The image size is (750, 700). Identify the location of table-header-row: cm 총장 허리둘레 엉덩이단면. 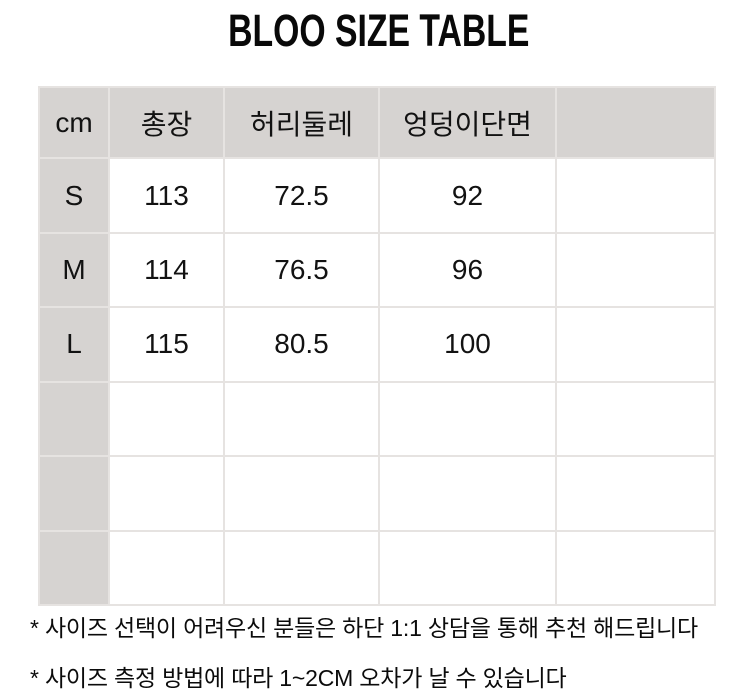
(377, 122).